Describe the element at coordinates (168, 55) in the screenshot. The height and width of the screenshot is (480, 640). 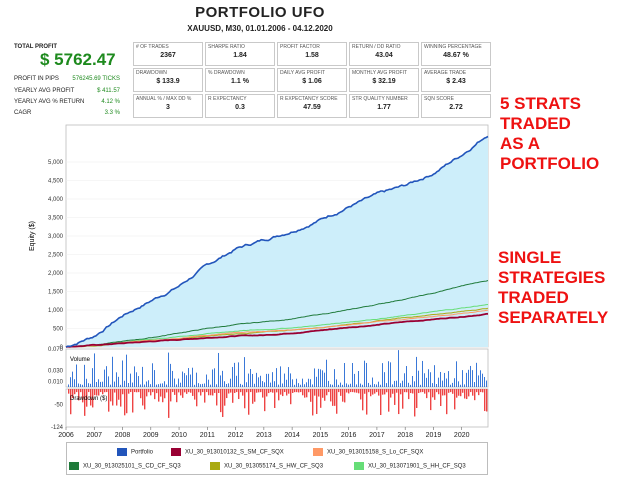
I see `stat-value: 2367` at that location.